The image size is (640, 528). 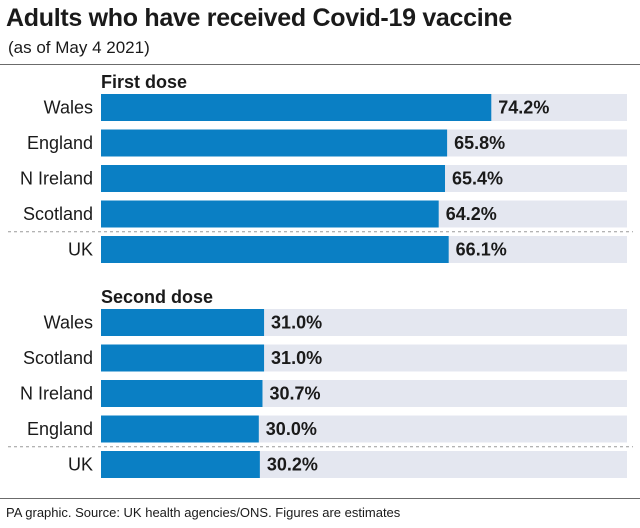 I want to click on chart-subtitle: (as of May 4 2021), so click(x=79, y=47).